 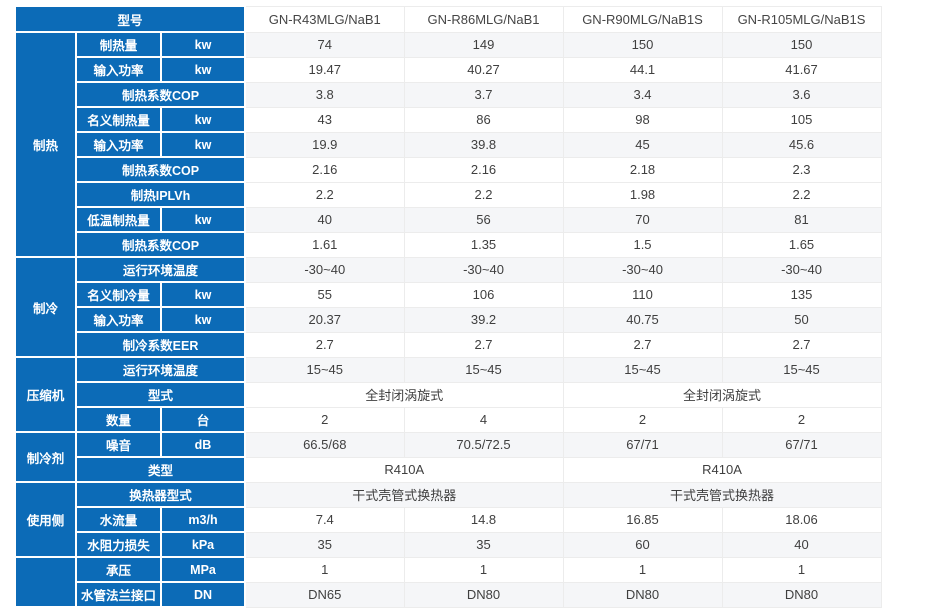 What do you see at coordinates (324, 444) in the screenshot?
I see `value-cell: 66.5/68` at bounding box center [324, 444].